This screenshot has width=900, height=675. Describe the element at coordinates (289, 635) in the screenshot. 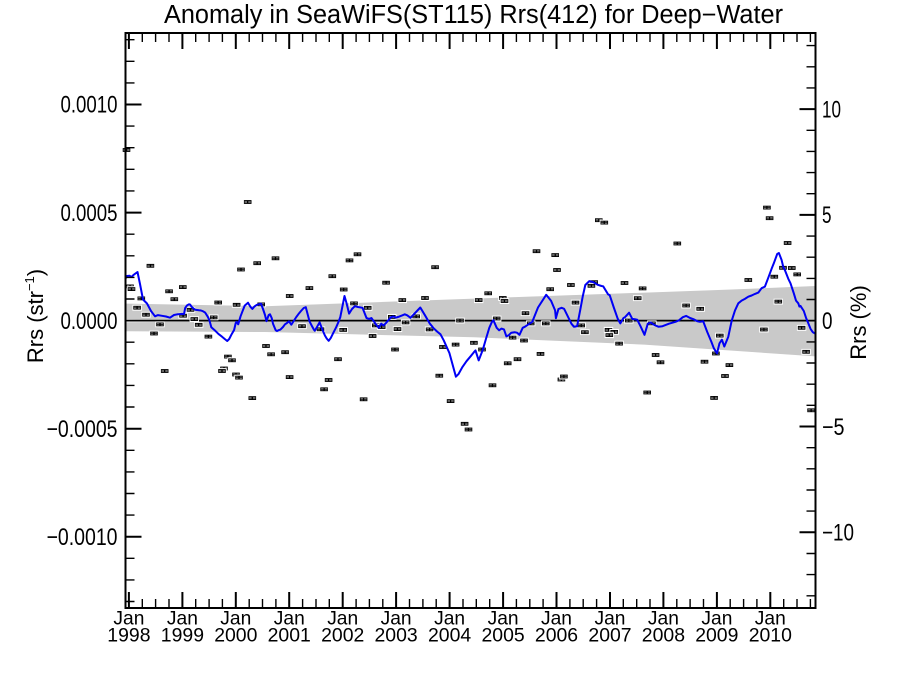

I see `svg-text: 2001` at that location.